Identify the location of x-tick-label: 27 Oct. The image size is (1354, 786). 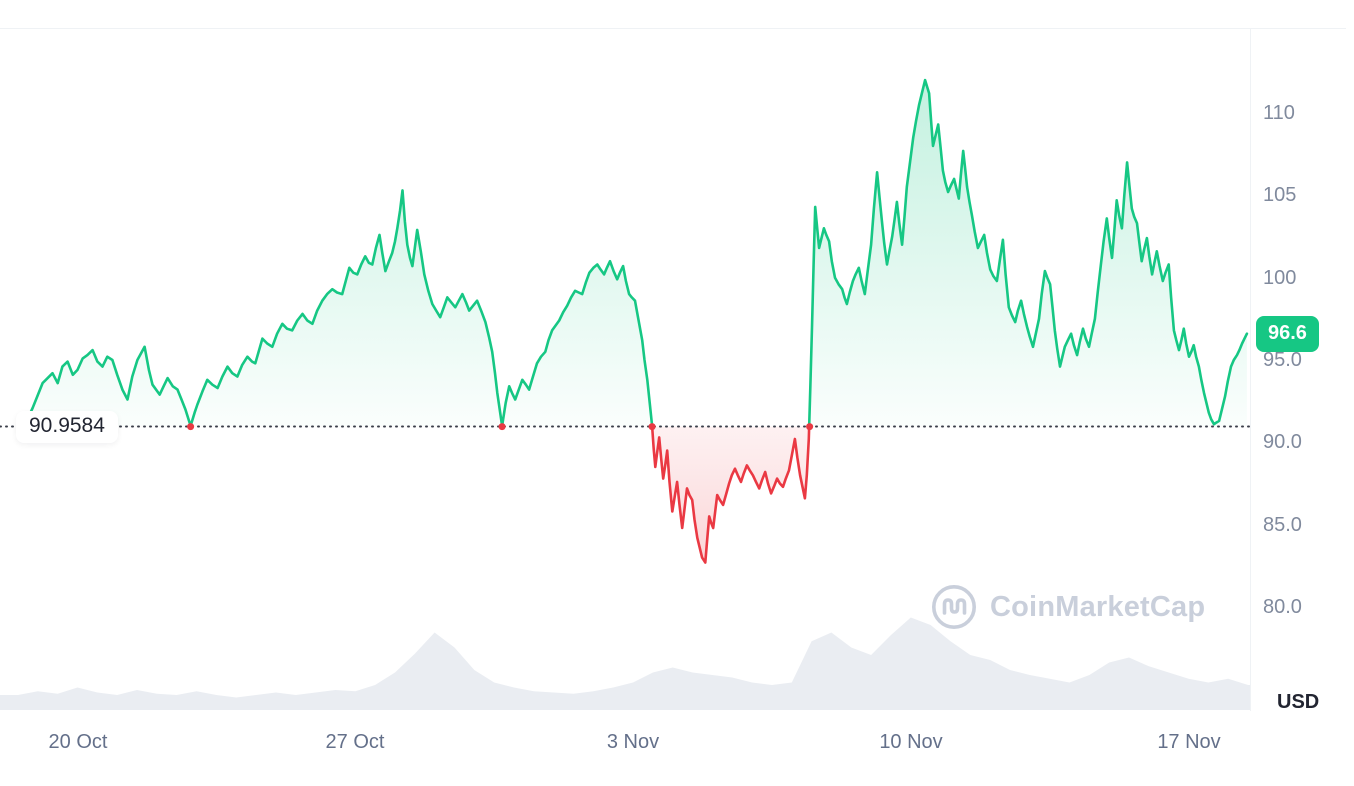
(355, 742).